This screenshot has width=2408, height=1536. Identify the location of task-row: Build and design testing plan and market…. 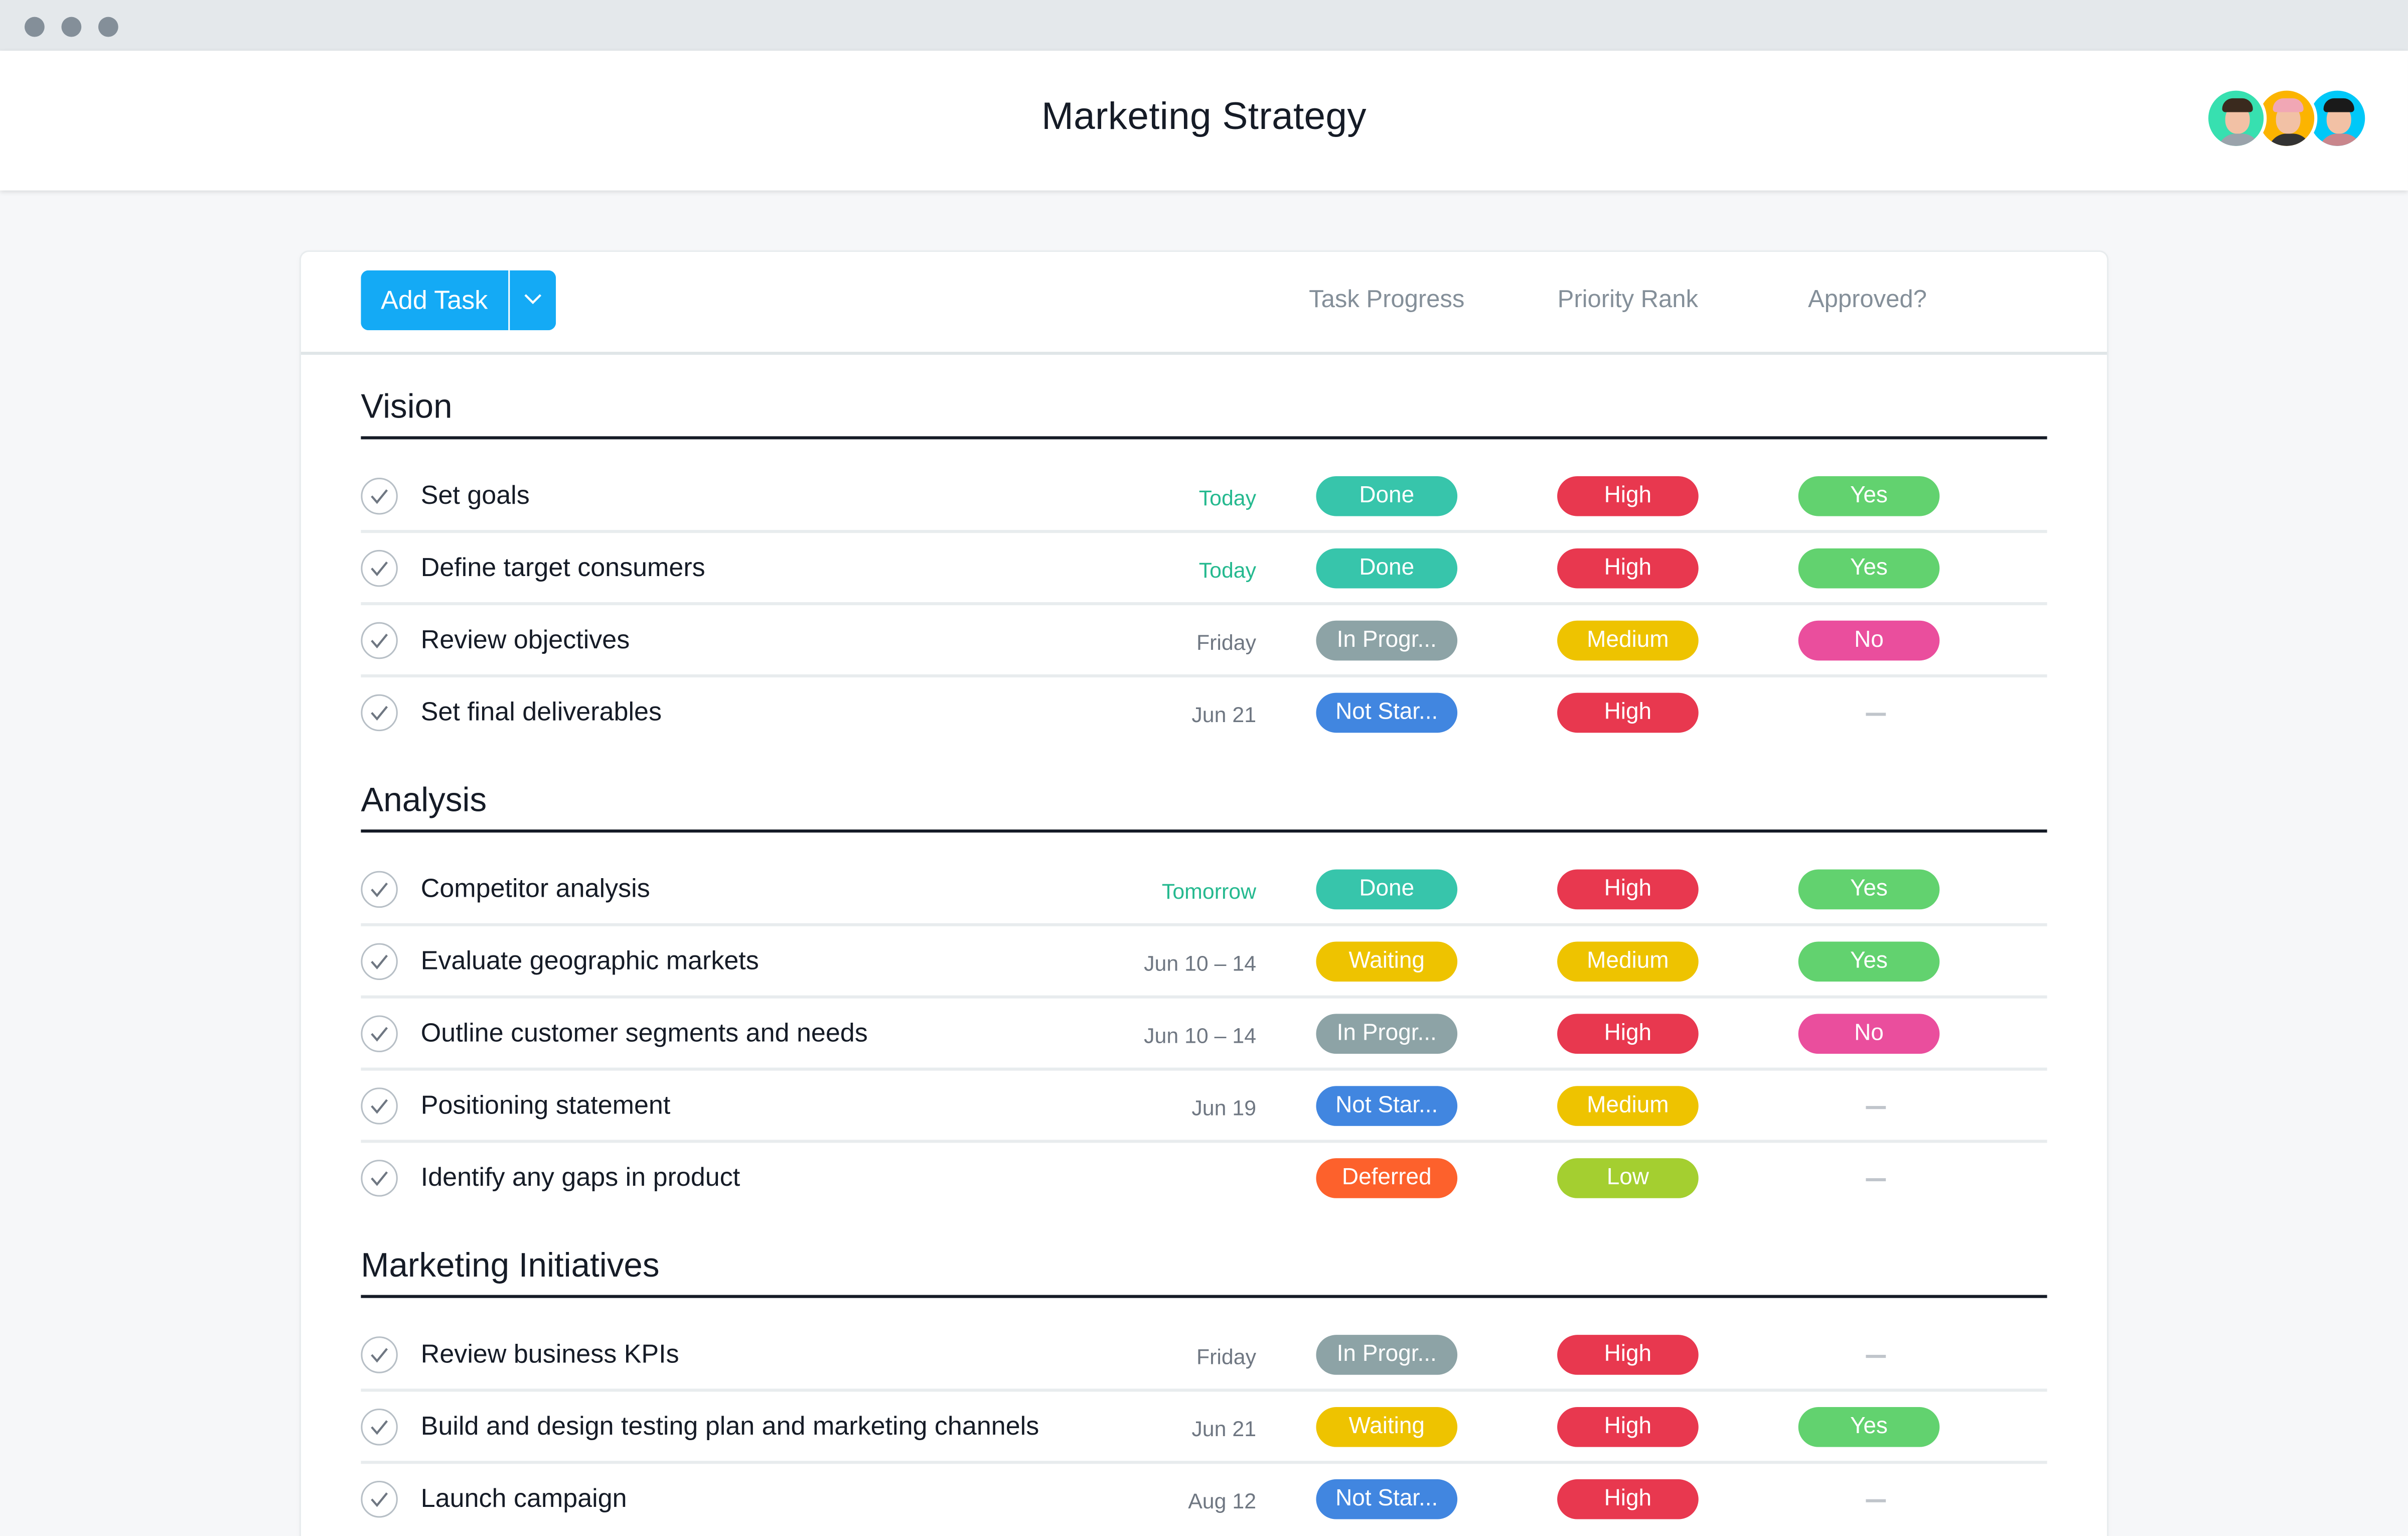
(1204, 1427).